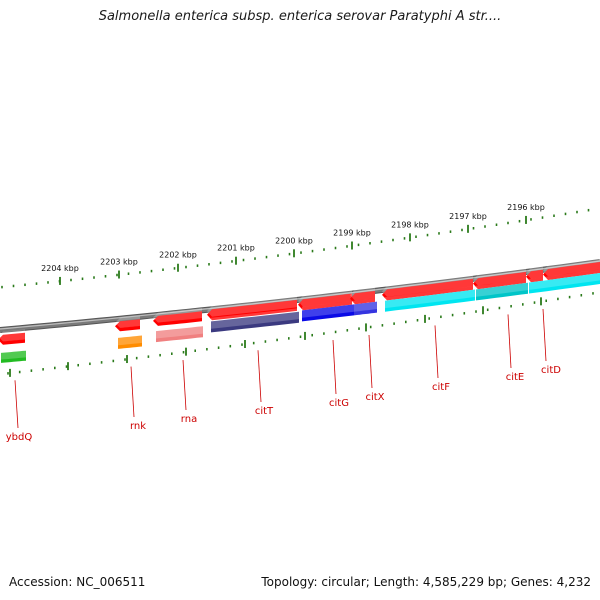  I want to click on accession-label: Accession: NC_006511, so click(77, 582).